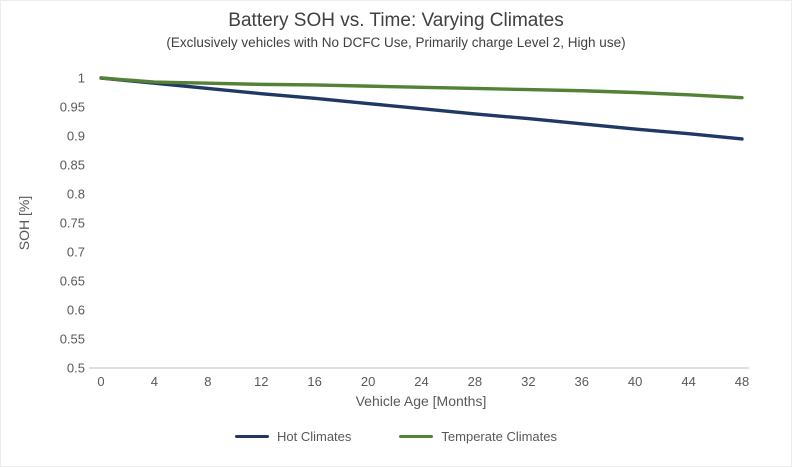 The image size is (792, 467). What do you see at coordinates (396, 436) in the screenshot?
I see `legend: Hot Climates Temperate Climates` at bounding box center [396, 436].